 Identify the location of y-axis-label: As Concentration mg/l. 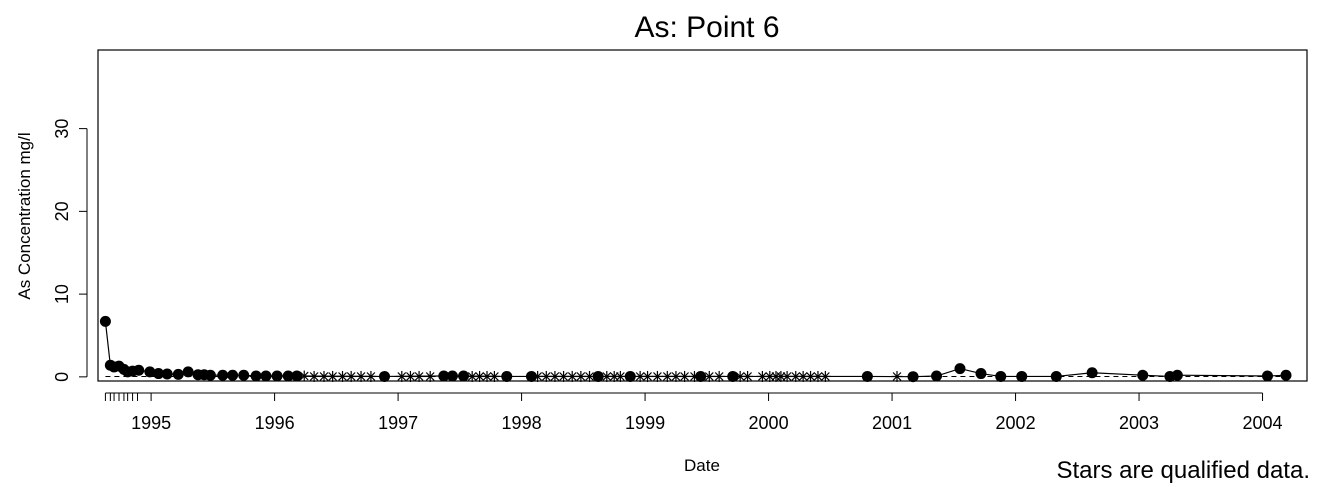
(24, 215).